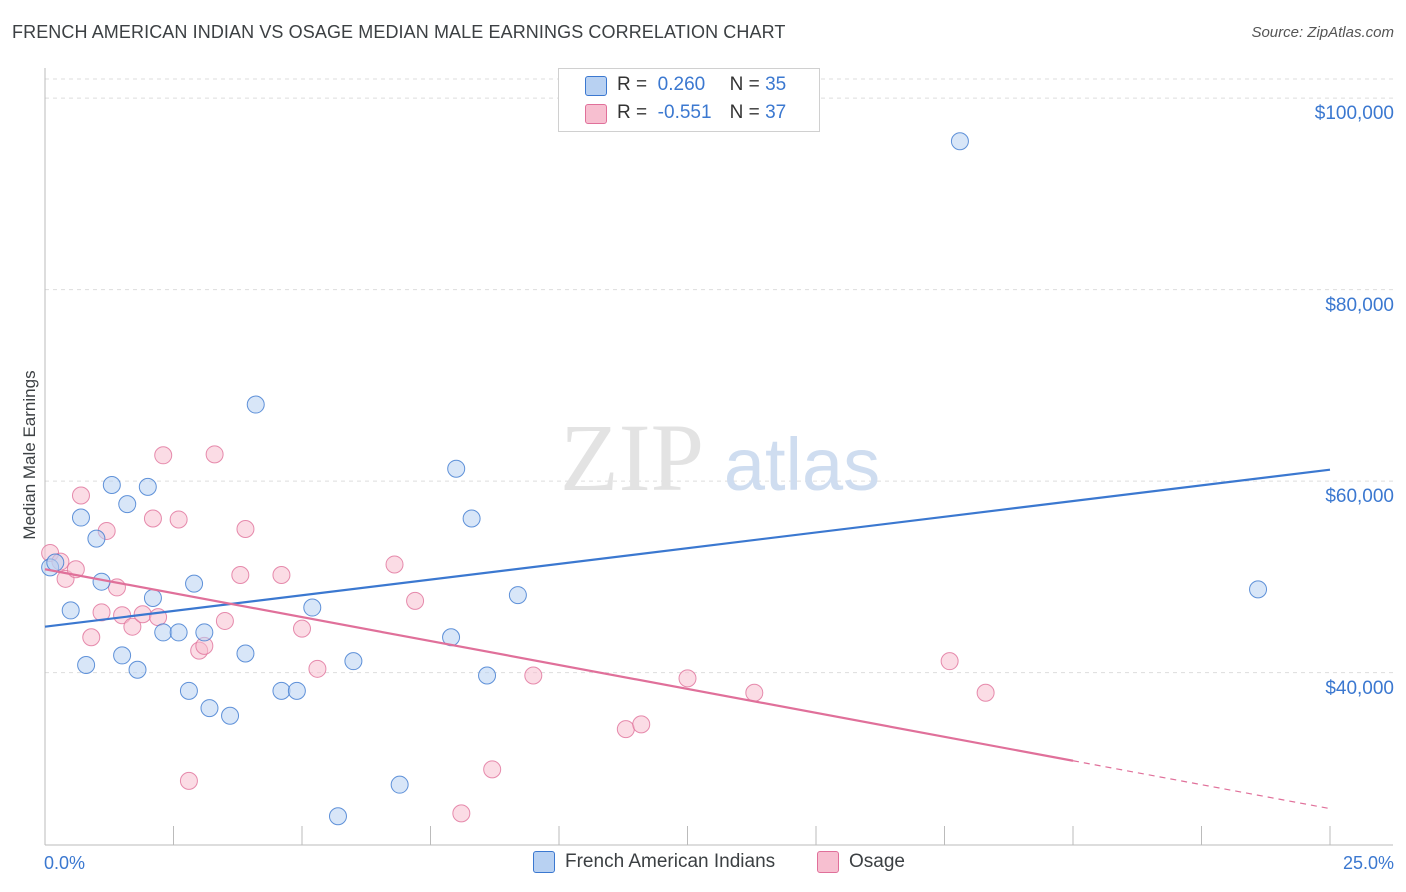  What do you see at coordinates (802, 464) in the screenshot?
I see `watermark-atlas: atlas` at bounding box center [802, 464].